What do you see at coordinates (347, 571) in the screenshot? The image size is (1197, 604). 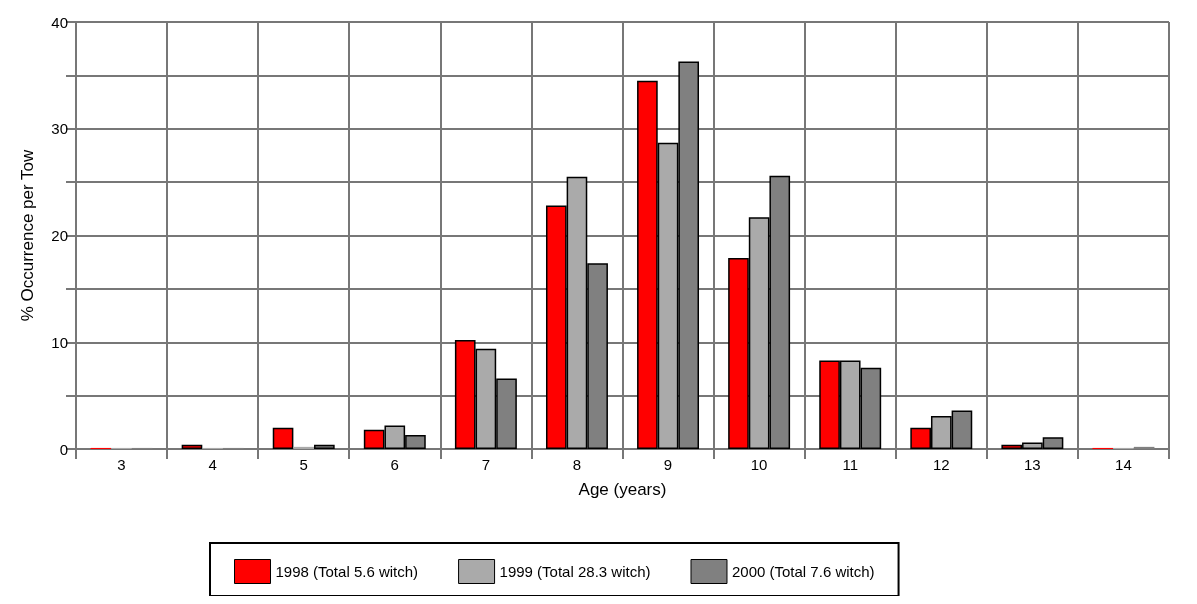 I see `legend-label: 1998 (Total 5.6 witch)` at bounding box center [347, 571].